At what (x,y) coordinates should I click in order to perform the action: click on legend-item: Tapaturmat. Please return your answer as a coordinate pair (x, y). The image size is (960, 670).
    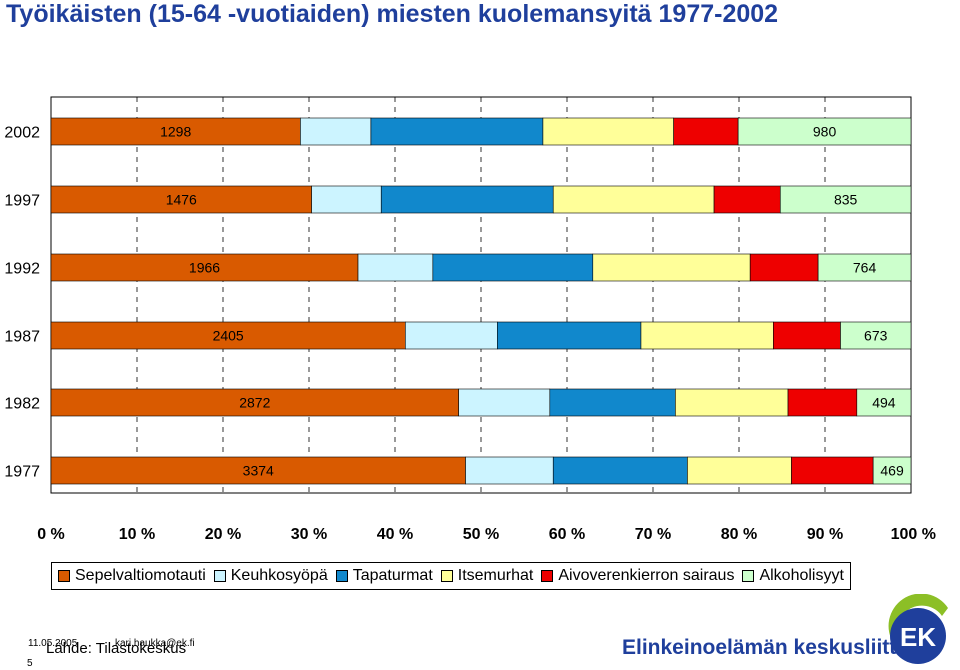
    Looking at the image, I should click on (384, 576).